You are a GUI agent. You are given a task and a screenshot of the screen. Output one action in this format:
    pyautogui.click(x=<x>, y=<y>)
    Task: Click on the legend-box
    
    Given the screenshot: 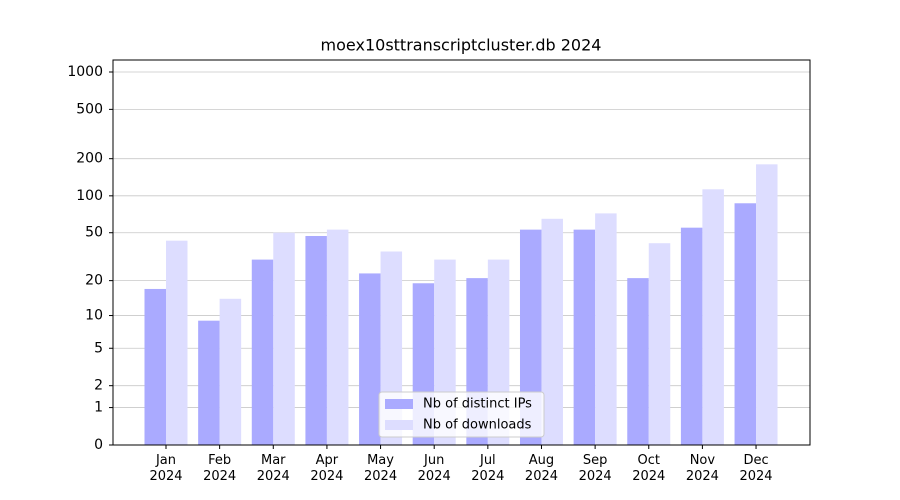 What is the action you would take?
    pyautogui.click(x=461, y=414)
    